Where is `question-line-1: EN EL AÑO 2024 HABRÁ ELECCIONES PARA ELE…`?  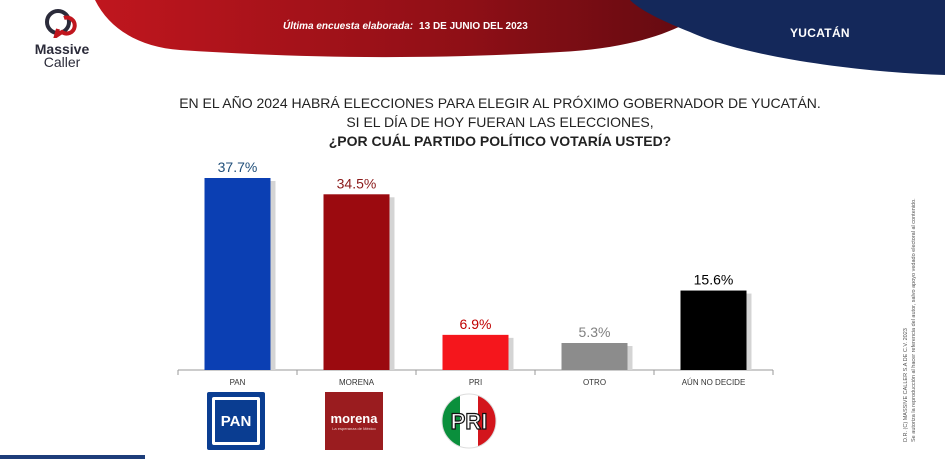 question-line-1: EN EL AÑO 2024 HABRÁ ELECCIONES PARA ELE… is located at coordinates (500, 103).